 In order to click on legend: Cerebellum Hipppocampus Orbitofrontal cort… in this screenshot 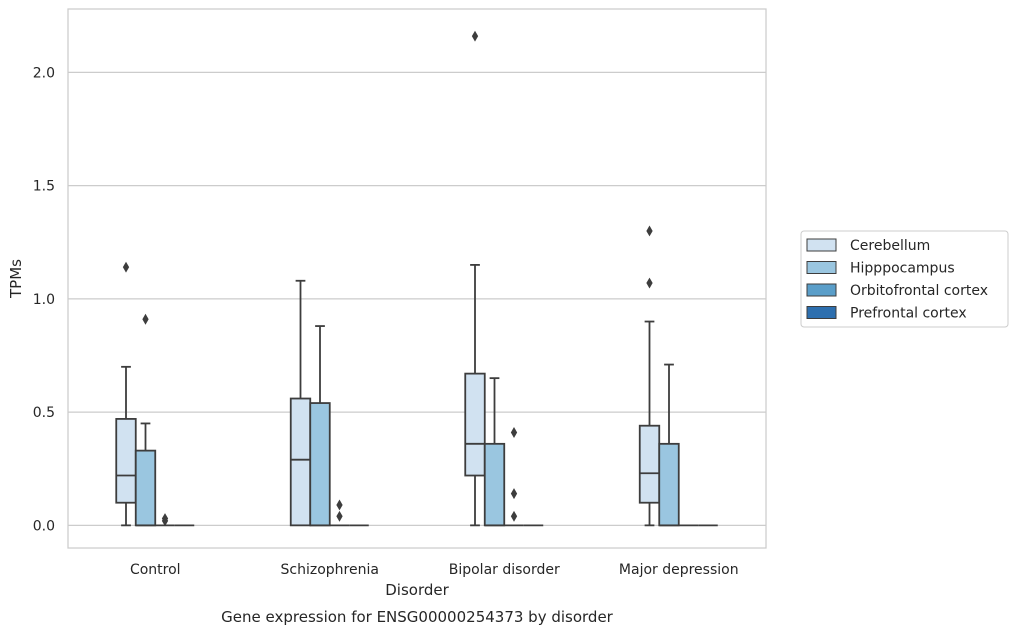, I will do `click(904, 279)`.